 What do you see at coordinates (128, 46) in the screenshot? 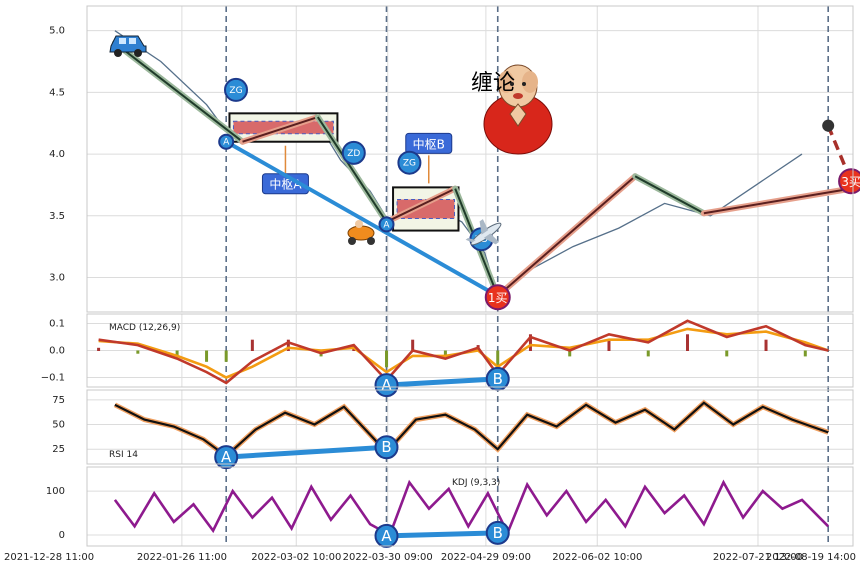
I see `car-icon` at bounding box center [128, 46].